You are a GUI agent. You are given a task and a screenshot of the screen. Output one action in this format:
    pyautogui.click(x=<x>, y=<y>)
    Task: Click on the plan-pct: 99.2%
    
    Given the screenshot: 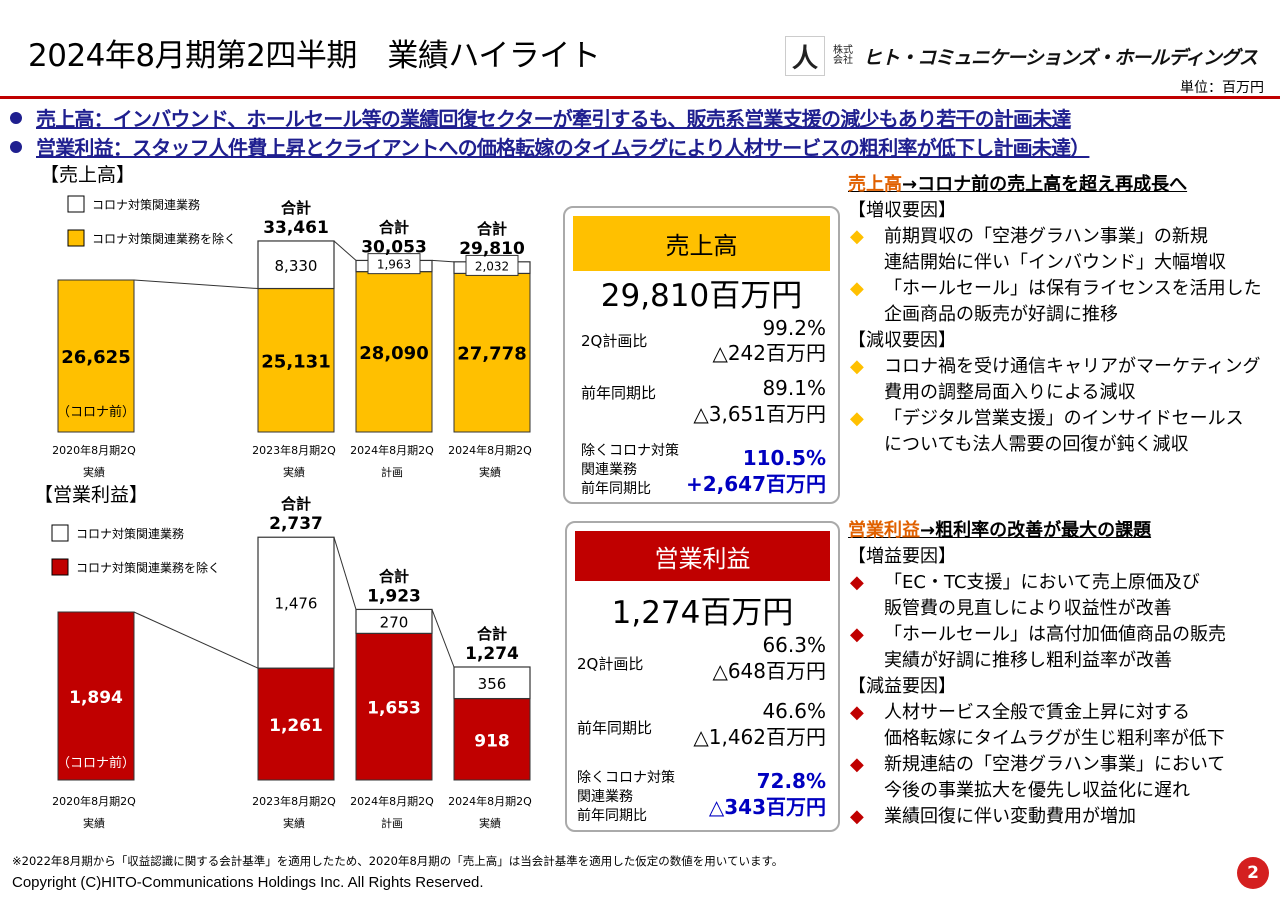 What is the action you would take?
    pyautogui.click(x=794, y=328)
    